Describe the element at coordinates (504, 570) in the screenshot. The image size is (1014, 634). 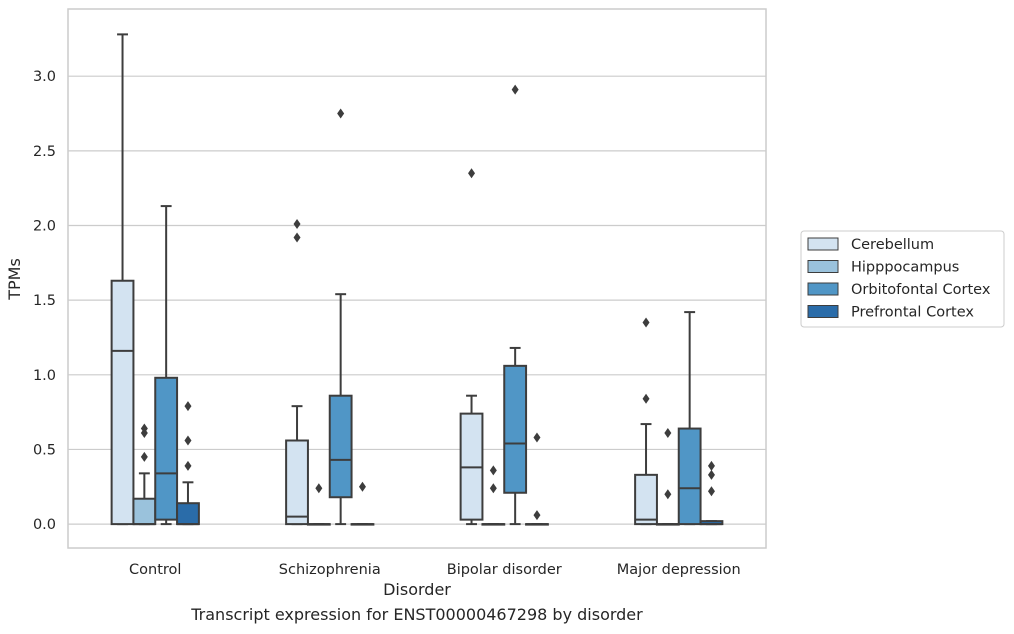
I see `x-tick-label: Bipolar disorder` at that location.